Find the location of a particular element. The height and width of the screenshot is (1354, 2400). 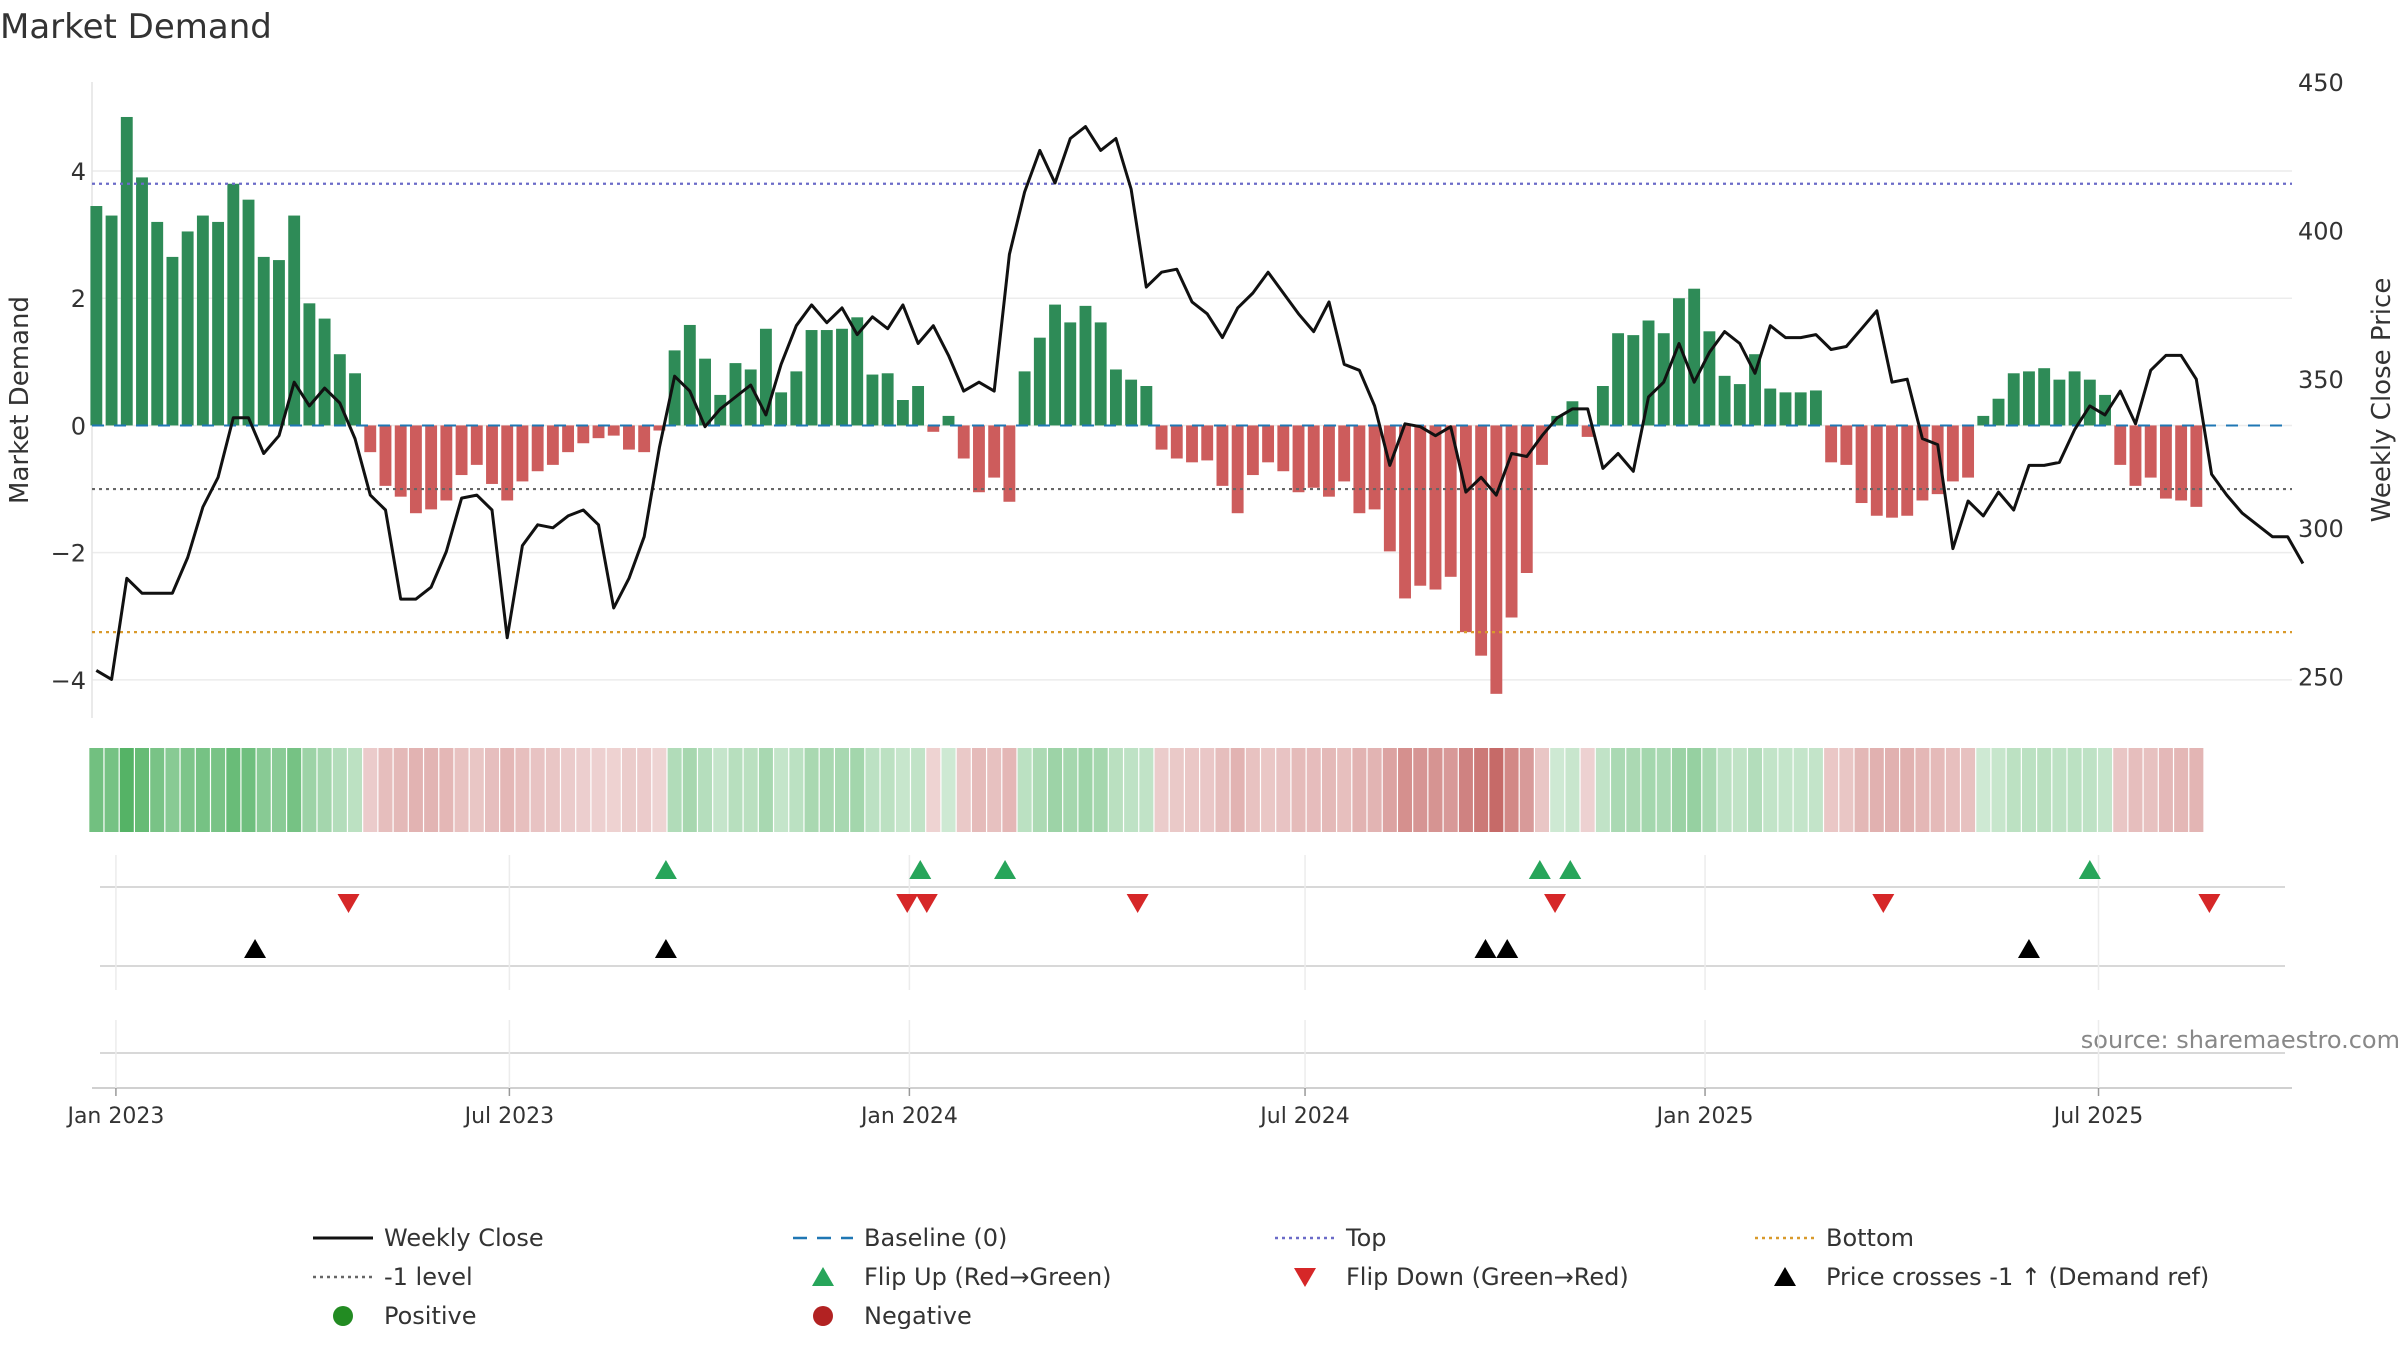

legend-label: Top is located at coordinates (1366, 1238).